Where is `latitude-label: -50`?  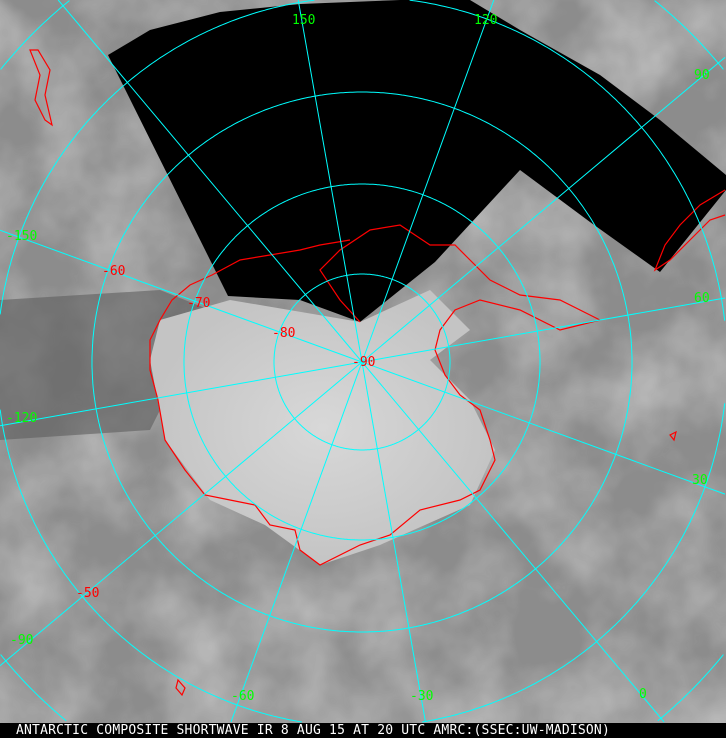 latitude-label: -50 is located at coordinates (87, 593).